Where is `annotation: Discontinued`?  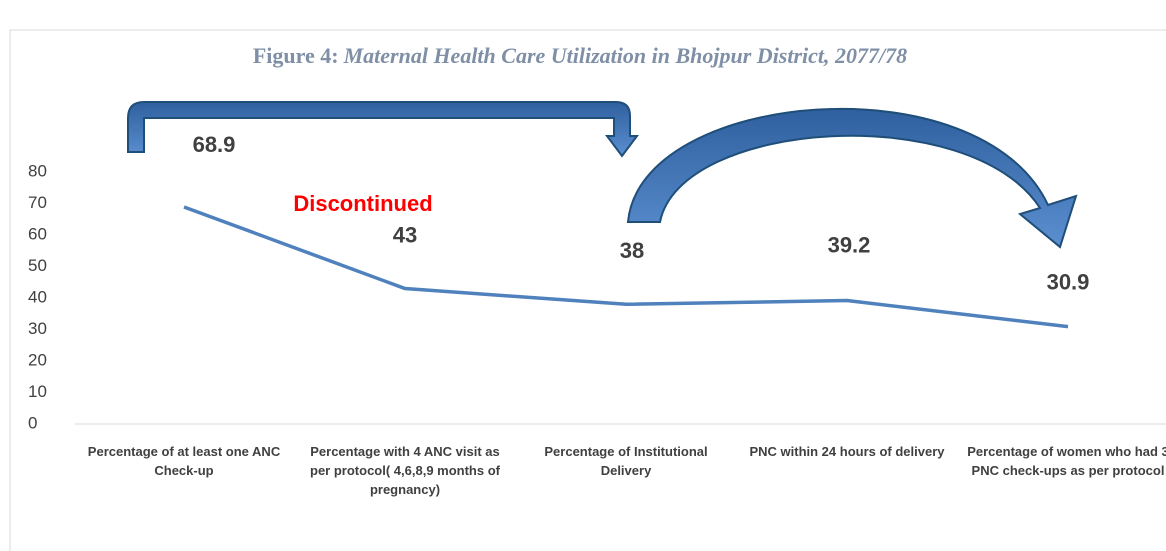 annotation: Discontinued is located at coordinates (362, 203).